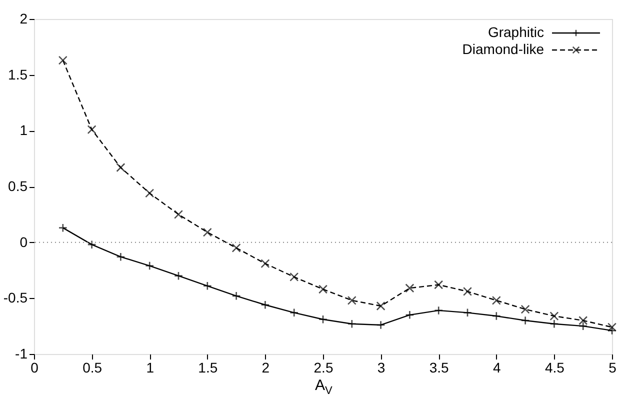 This screenshot has height=401, width=640. Describe the element at coordinates (497, 368) in the screenshot. I see `x-tick-label: 4` at that location.